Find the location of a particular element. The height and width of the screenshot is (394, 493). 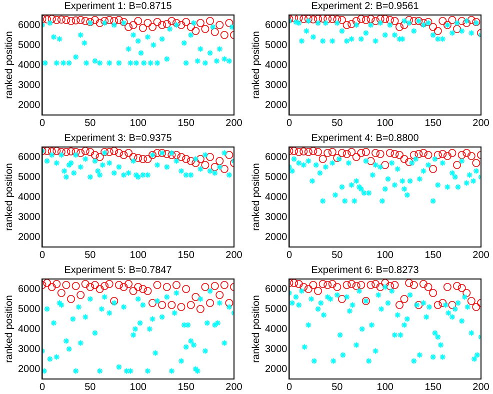

x-tick-label: 0 is located at coordinates (289, 123).